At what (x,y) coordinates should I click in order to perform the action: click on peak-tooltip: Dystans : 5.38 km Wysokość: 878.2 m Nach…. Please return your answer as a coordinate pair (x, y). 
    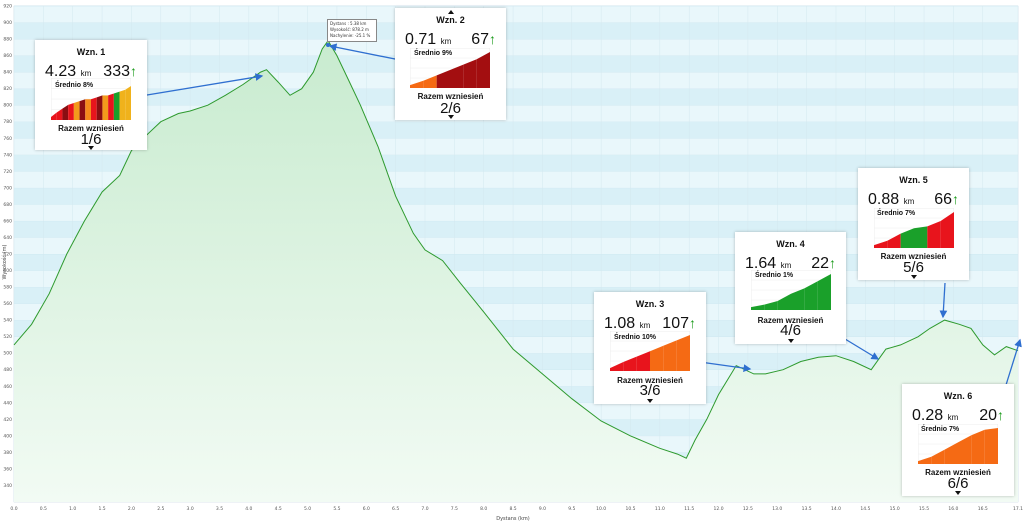
    Looking at the image, I should click on (352, 30).